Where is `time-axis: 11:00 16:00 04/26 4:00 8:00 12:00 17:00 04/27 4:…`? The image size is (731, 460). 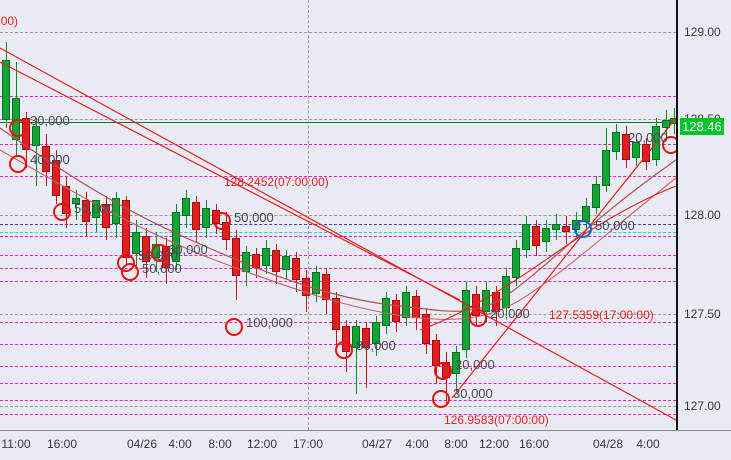 time-axis: 11:00 16:00 04/26 4:00 8:00 12:00 17:00 04/27 4:… is located at coordinates (365, 436).